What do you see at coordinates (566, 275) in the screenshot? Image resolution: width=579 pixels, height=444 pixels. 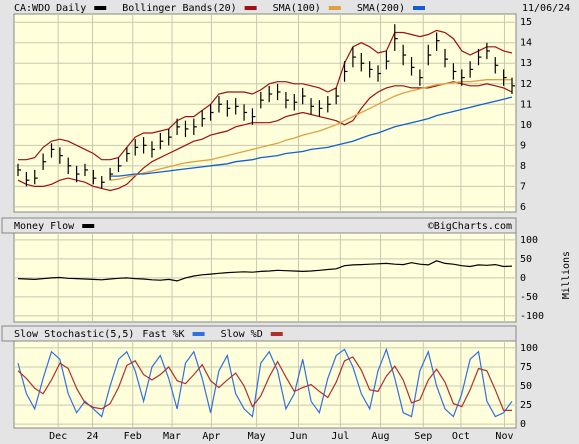 I see `y-axis-label: Millions` at bounding box center [566, 275].